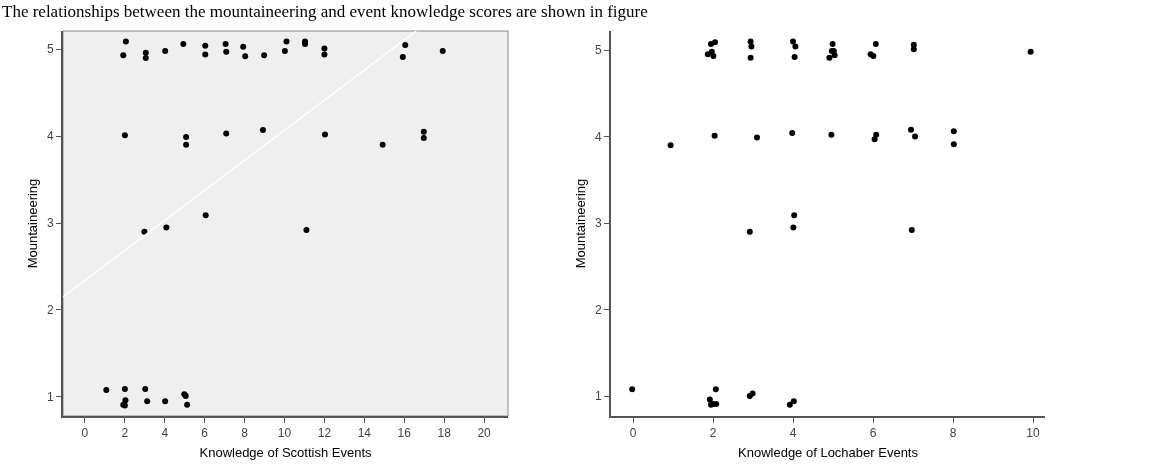 The height and width of the screenshot is (472, 1150). I want to click on x-axis-title: Knowledge of Scottish Events, so click(285, 452).